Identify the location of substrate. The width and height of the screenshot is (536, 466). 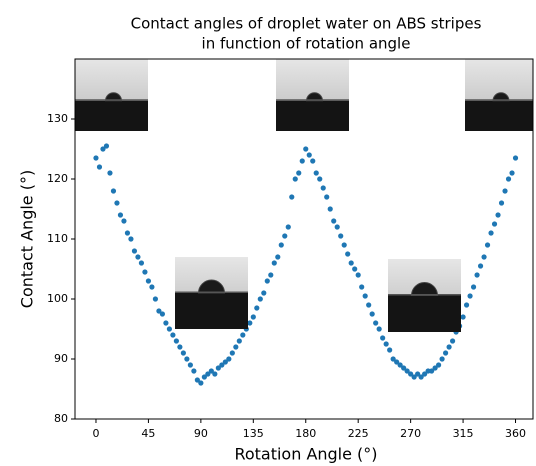
(499, 115).